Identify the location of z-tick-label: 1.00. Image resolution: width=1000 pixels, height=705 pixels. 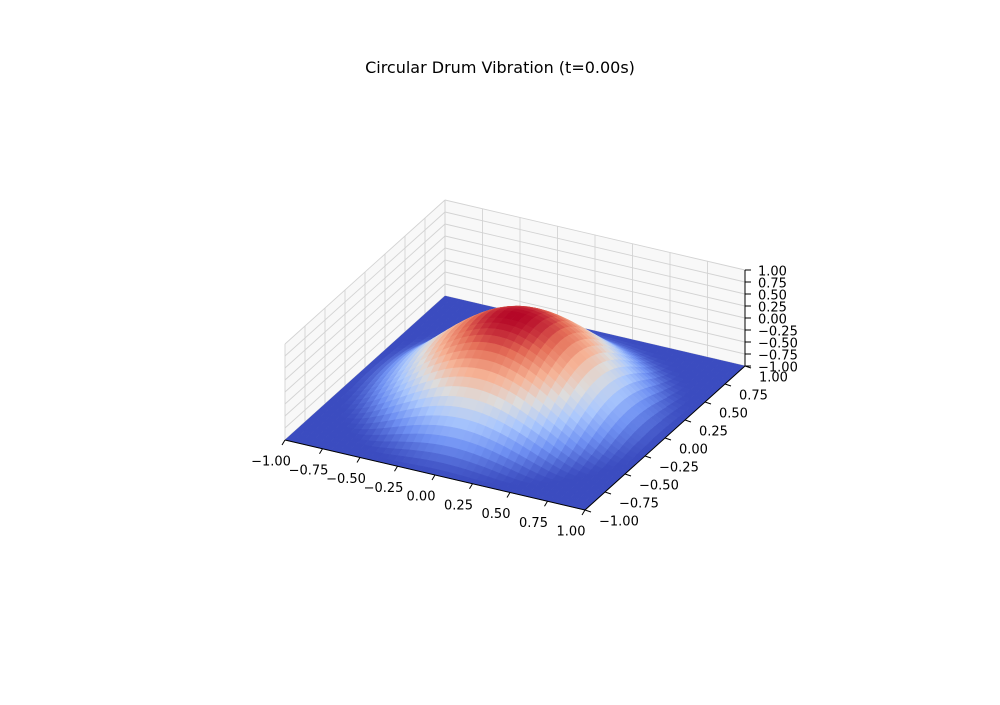
(772, 272).